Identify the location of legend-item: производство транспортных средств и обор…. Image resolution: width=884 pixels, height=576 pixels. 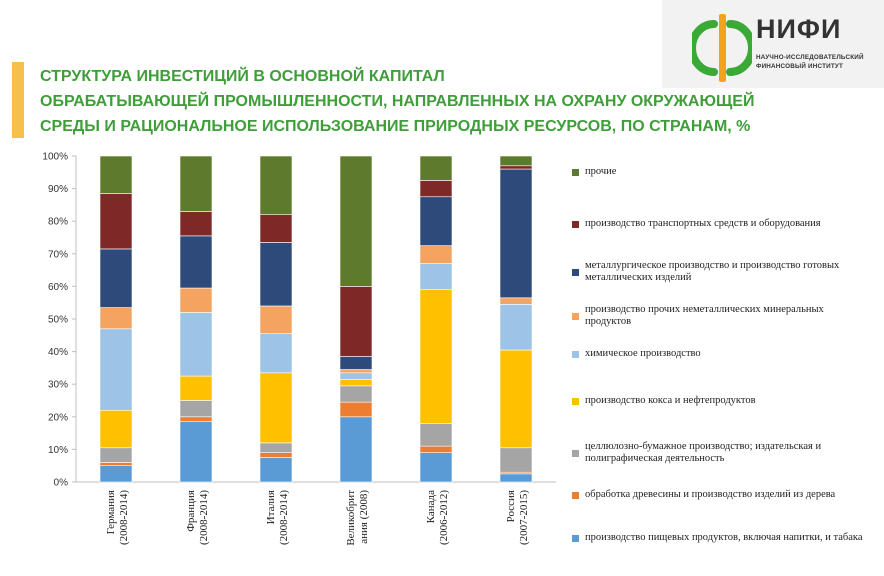
(722, 224).